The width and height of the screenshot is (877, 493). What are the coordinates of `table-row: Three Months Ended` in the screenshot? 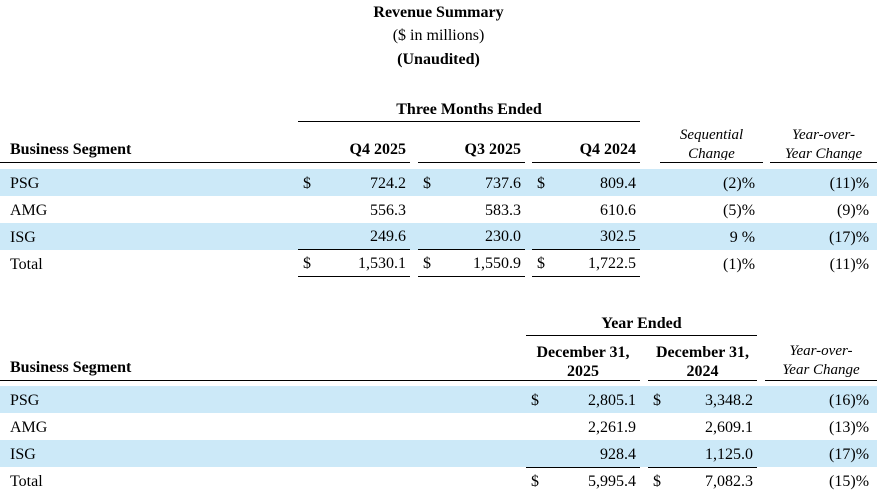 It's located at (438, 108).